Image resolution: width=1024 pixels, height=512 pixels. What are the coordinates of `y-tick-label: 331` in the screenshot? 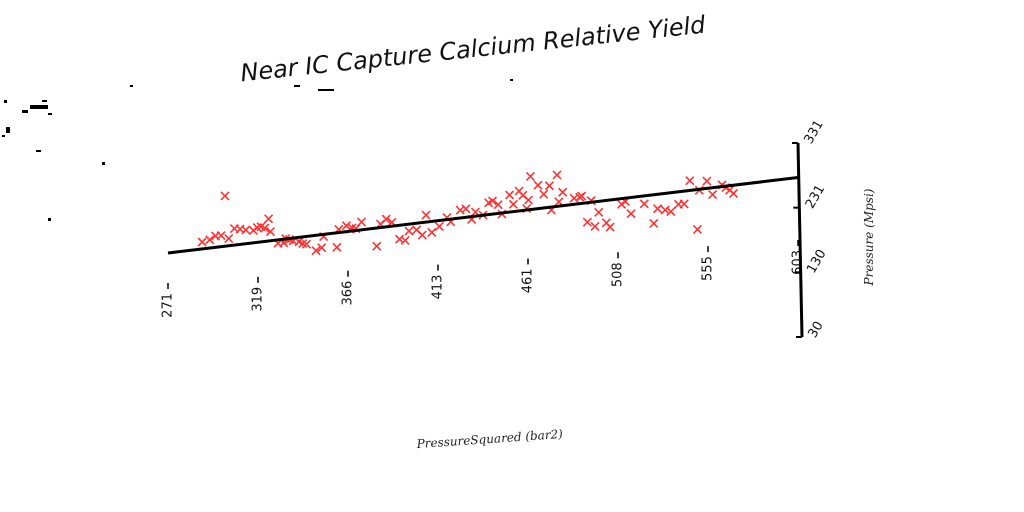 It's located at (814, 132).